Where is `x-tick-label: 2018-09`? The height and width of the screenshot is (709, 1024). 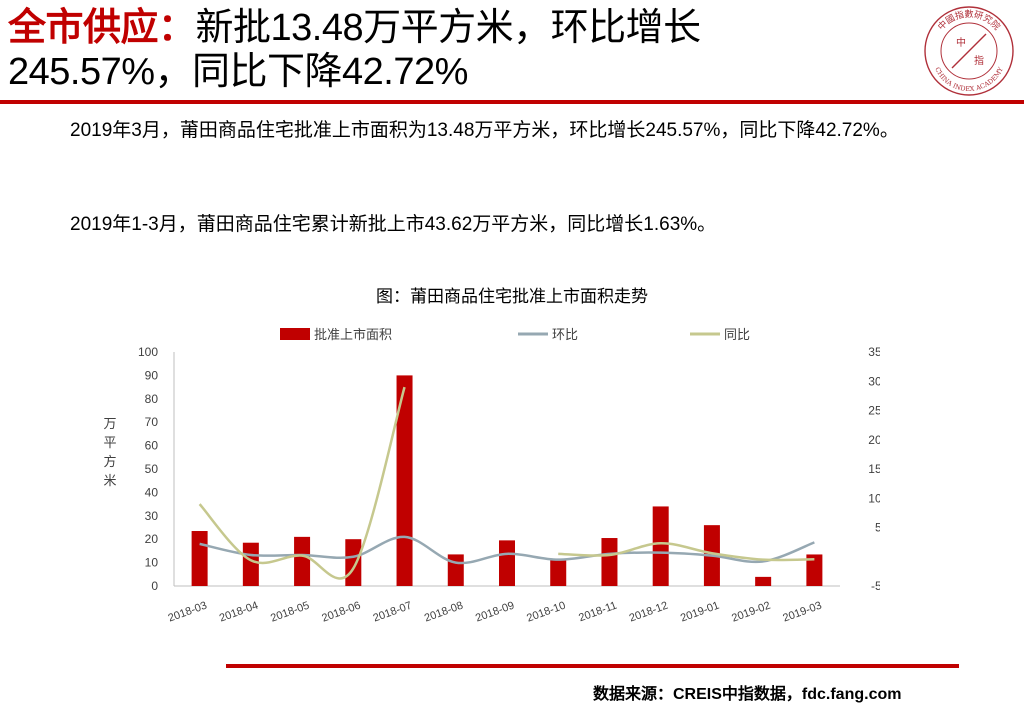 x-tick-label: 2018-09 is located at coordinates (495, 612).